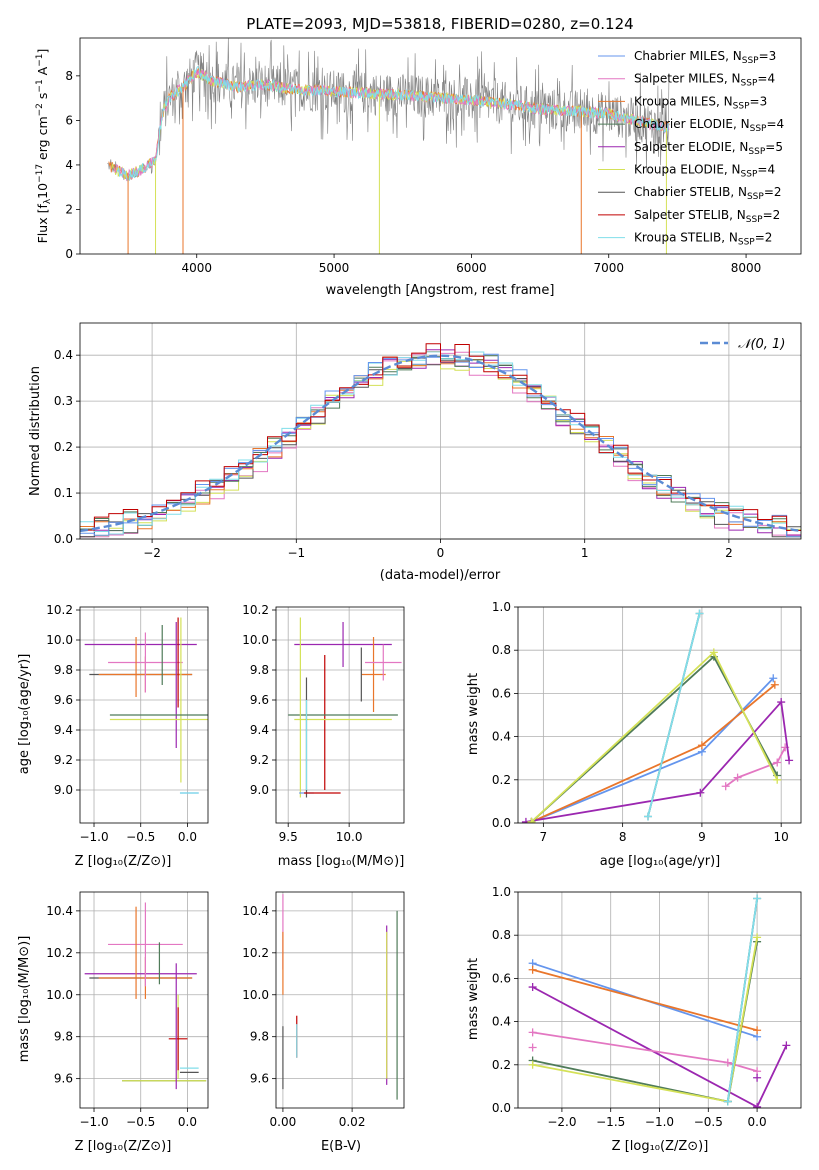 The height and width of the screenshot is (1170, 819). Describe the element at coordinates (707, 216) in the screenshot. I see `legend-label: Salpeter STELIB, NSSP=2` at that location.